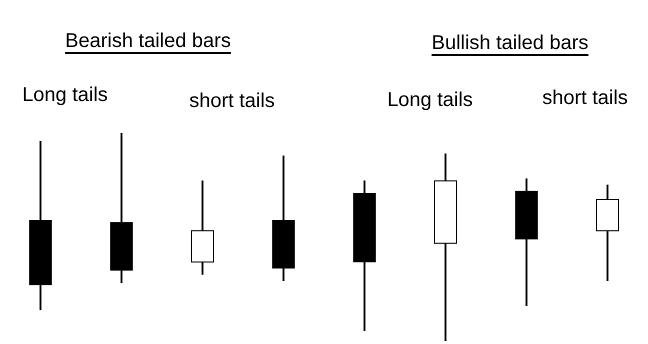 The image size is (648, 344). Describe the element at coordinates (148, 41) in the screenshot. I see `text: Bearish tailed bars` at that location.